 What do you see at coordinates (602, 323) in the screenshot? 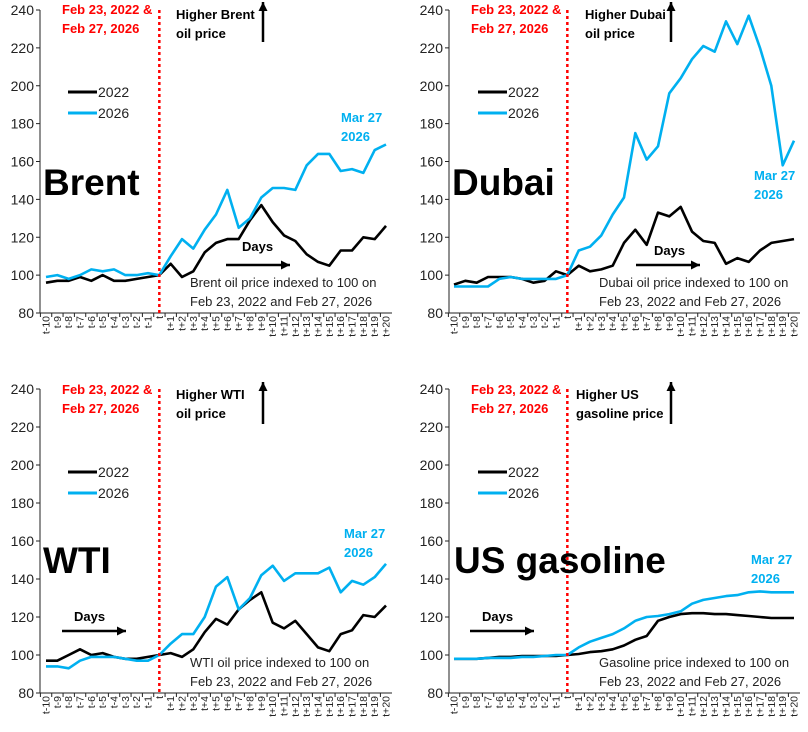
I see `x-tick-label: t+3` at bounding box center [602, 323].